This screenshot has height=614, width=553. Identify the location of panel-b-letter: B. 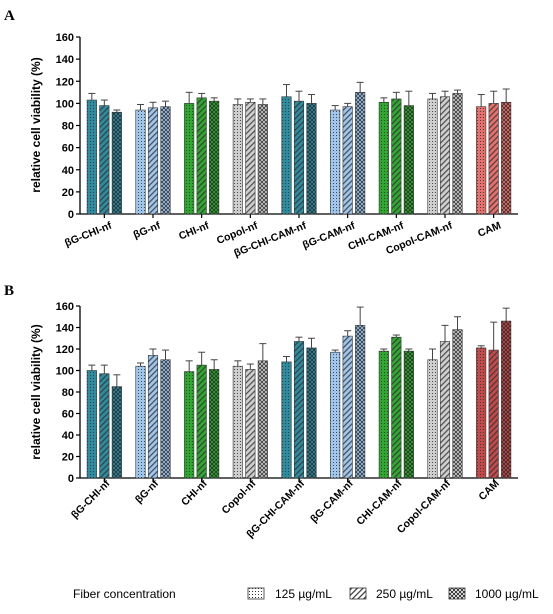
(9, 291).